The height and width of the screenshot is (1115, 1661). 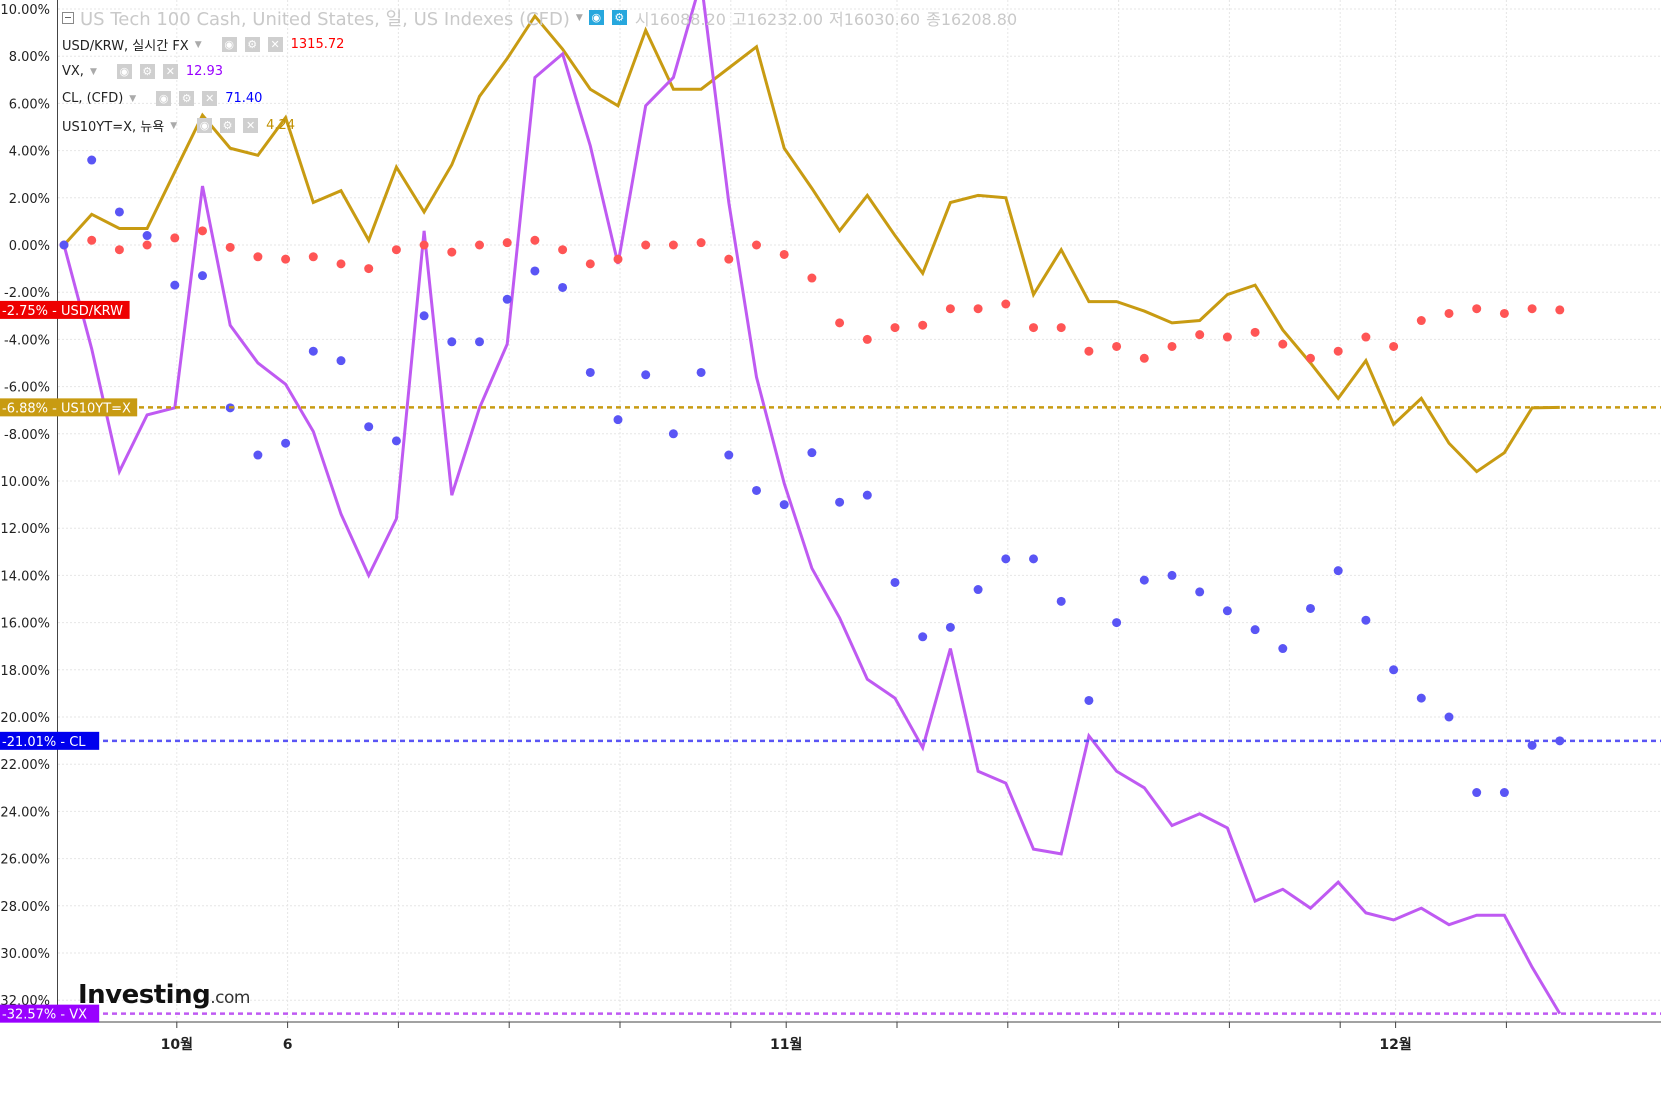 What do you see at coordinates (25, 671) in the screenshot?
I see `y-tick-label: -18.00%` at bounding box center [25, 671].